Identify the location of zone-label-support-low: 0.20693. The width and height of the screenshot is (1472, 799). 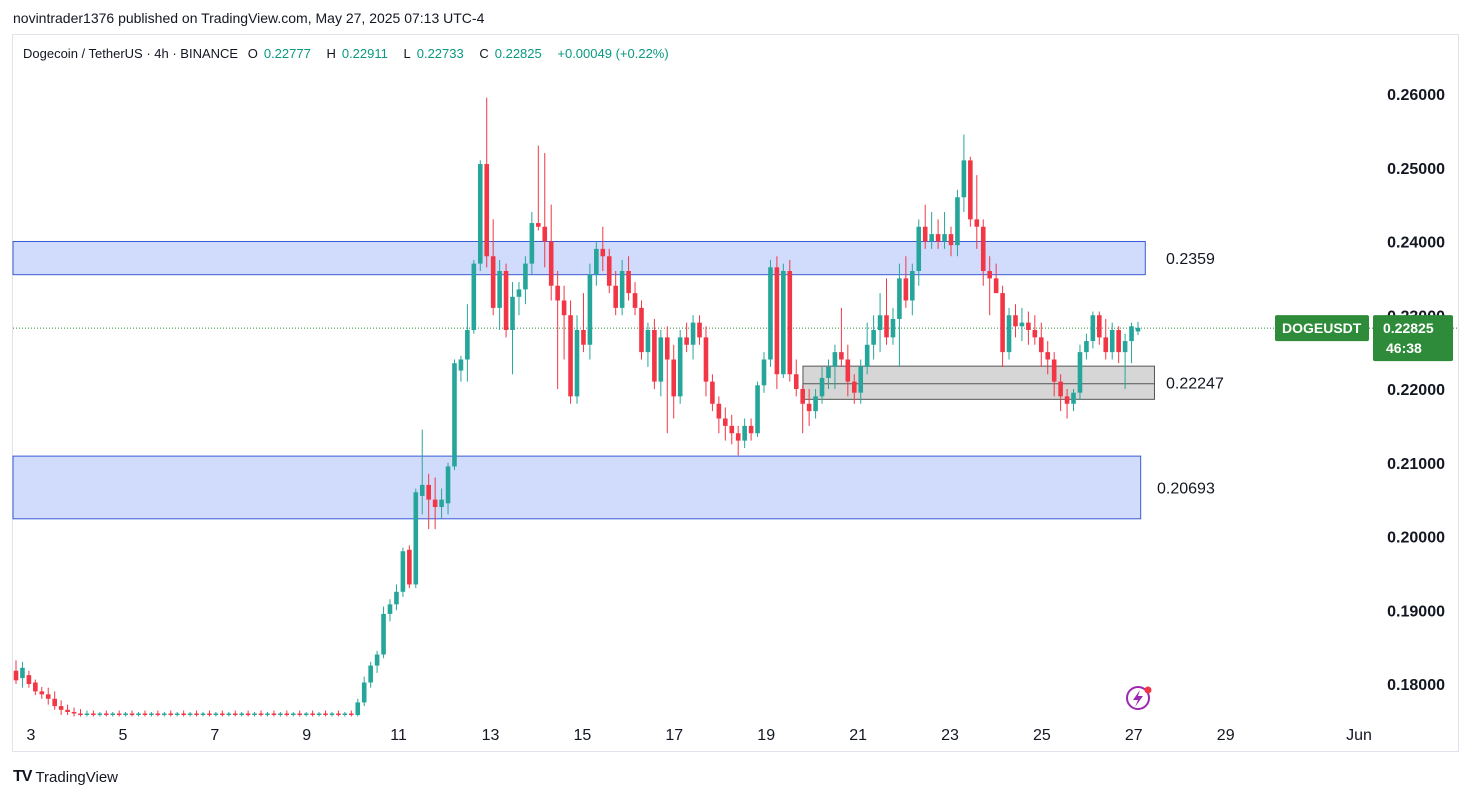
(1186, 488).